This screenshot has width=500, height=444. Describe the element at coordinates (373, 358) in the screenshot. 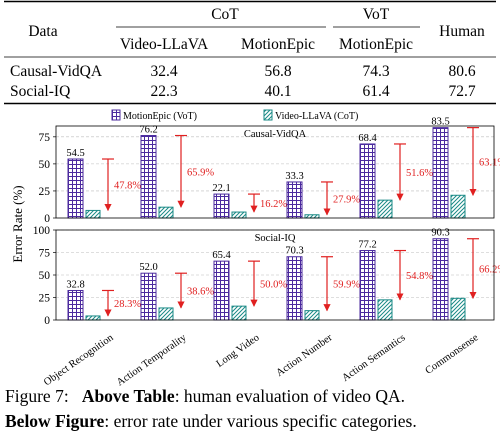

I see `x-tick-label: Action Semantics` at that location.